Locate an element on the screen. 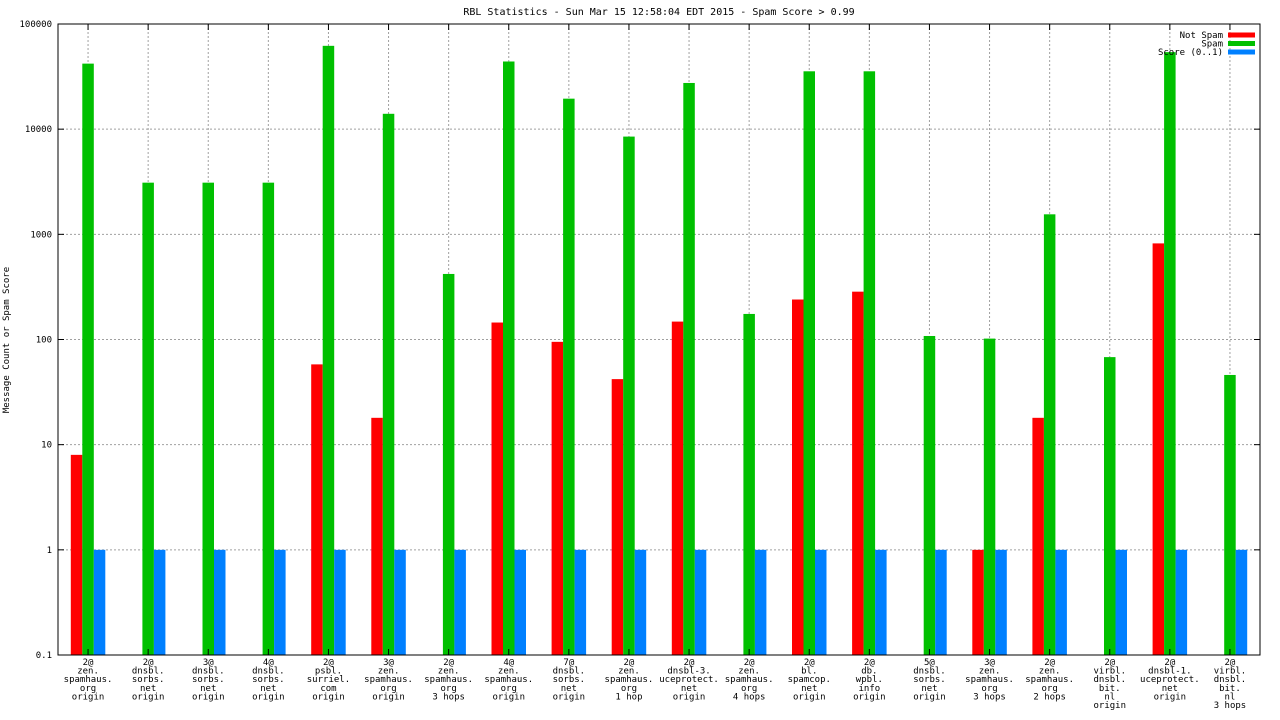 The image size is (1280, 720). category-label: 4@ zen. spamhaus. org origin is located at coordinates (508, 680).